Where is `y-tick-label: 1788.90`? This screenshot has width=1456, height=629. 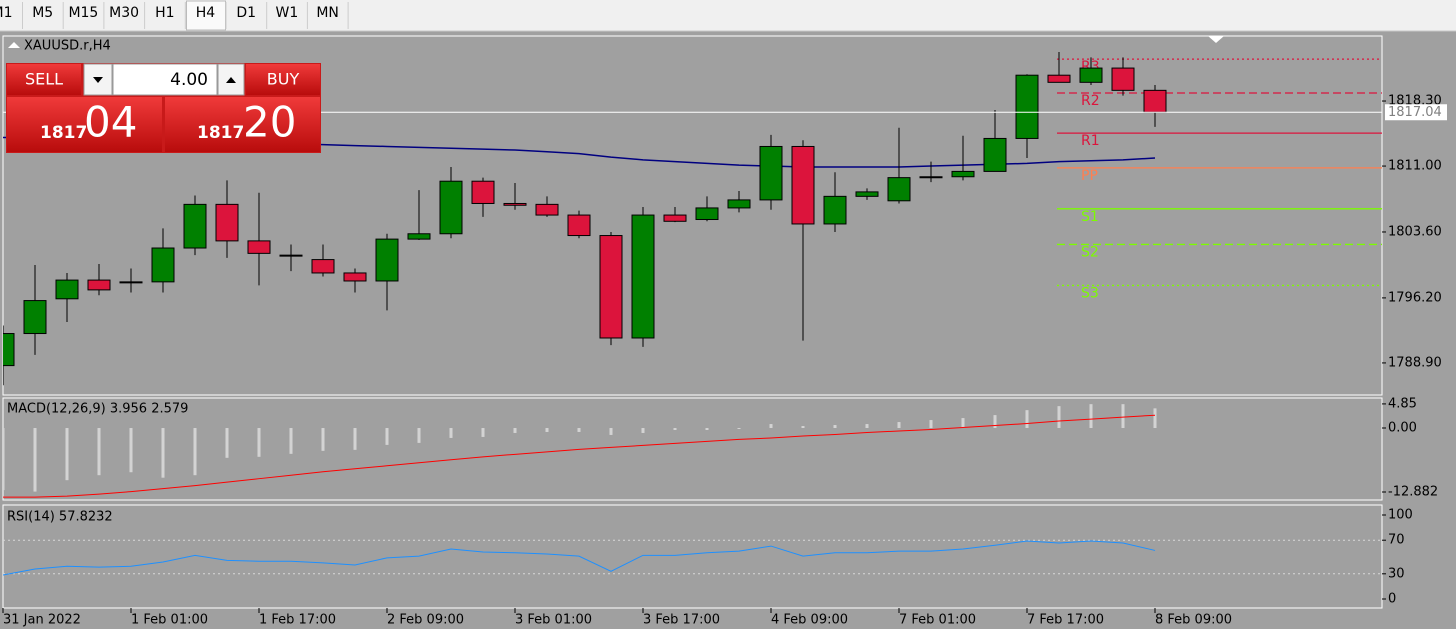 y-tick-label: 1788.90 is located at coordinates (1415, 362).